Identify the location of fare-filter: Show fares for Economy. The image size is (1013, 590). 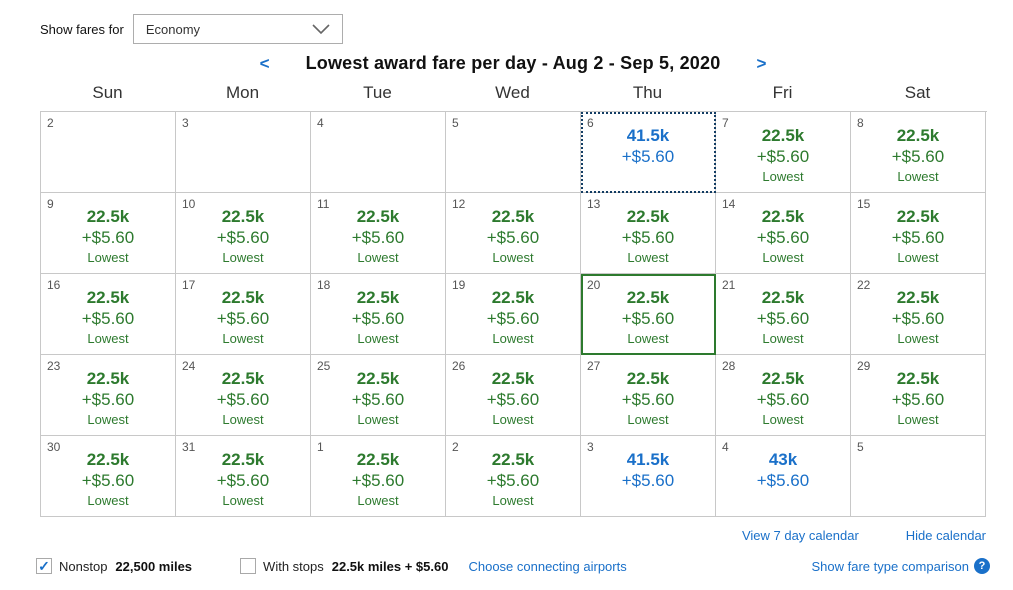
(191, 29).